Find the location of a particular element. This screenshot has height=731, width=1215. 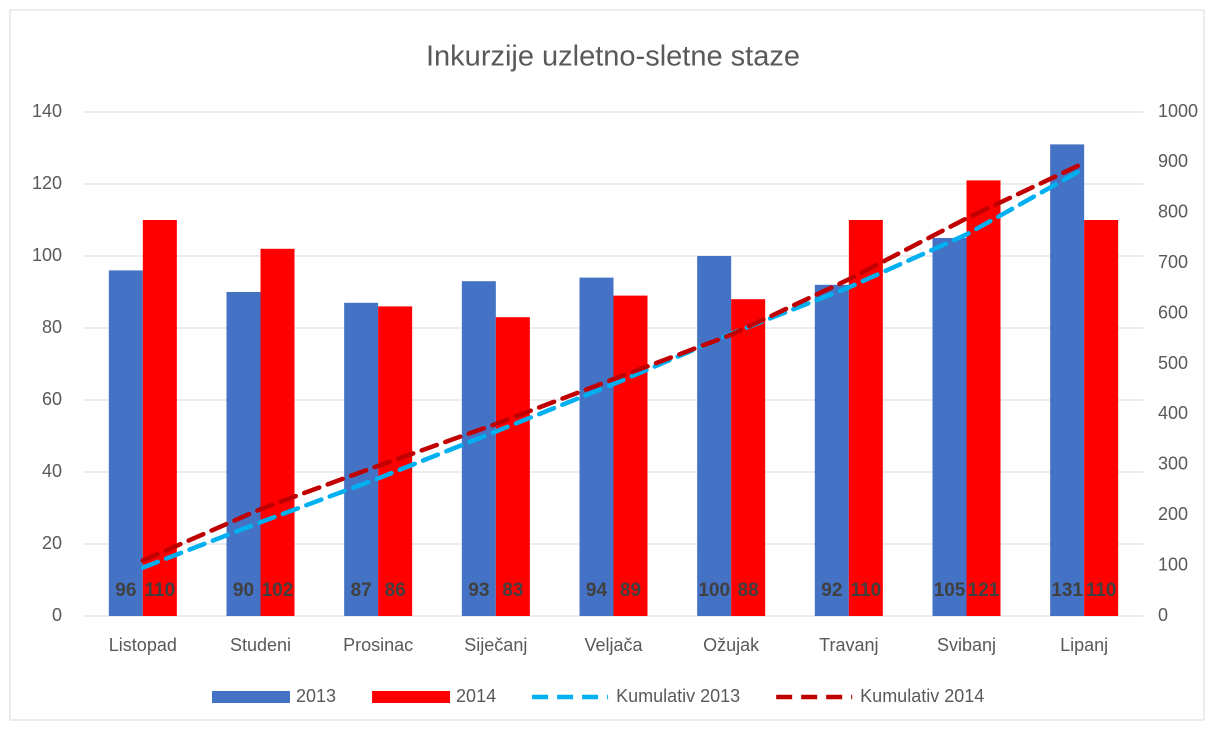

data-label: 105 is located at coordinates (950, 590).